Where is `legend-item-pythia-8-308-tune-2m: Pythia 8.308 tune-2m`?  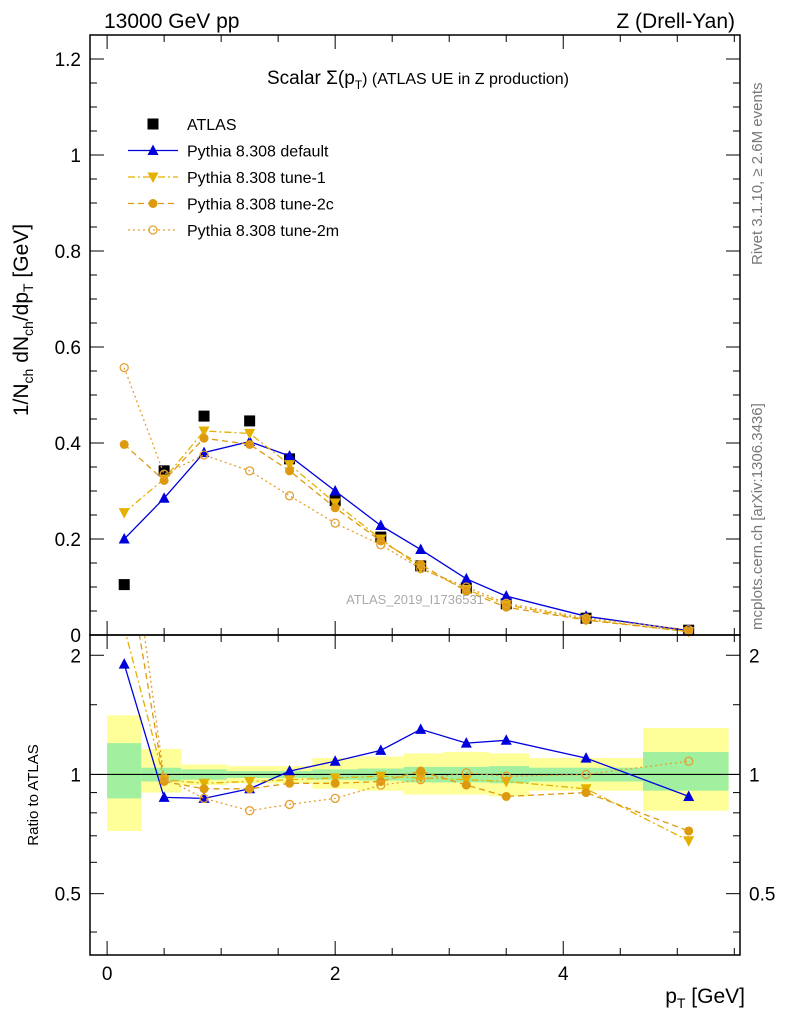 legend-item-pythia-8-308-tune-2m: Pythia 8.308 tune-2m is located at coordinates (233, 231).